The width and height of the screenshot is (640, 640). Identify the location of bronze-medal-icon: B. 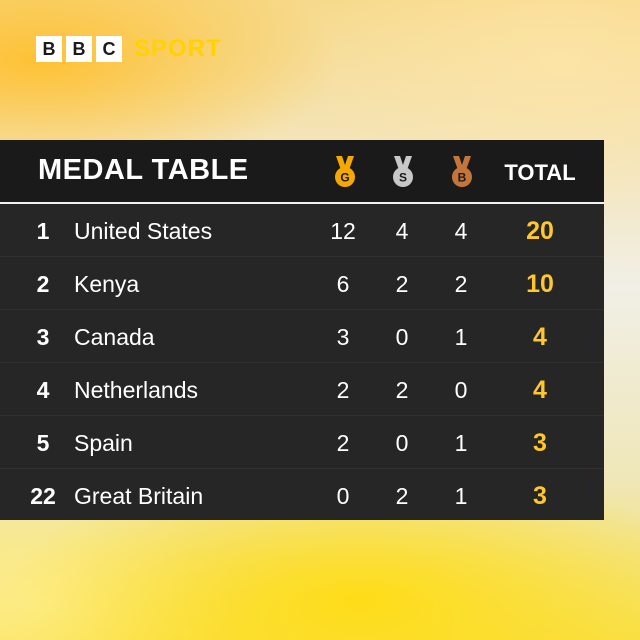
(462, 171).